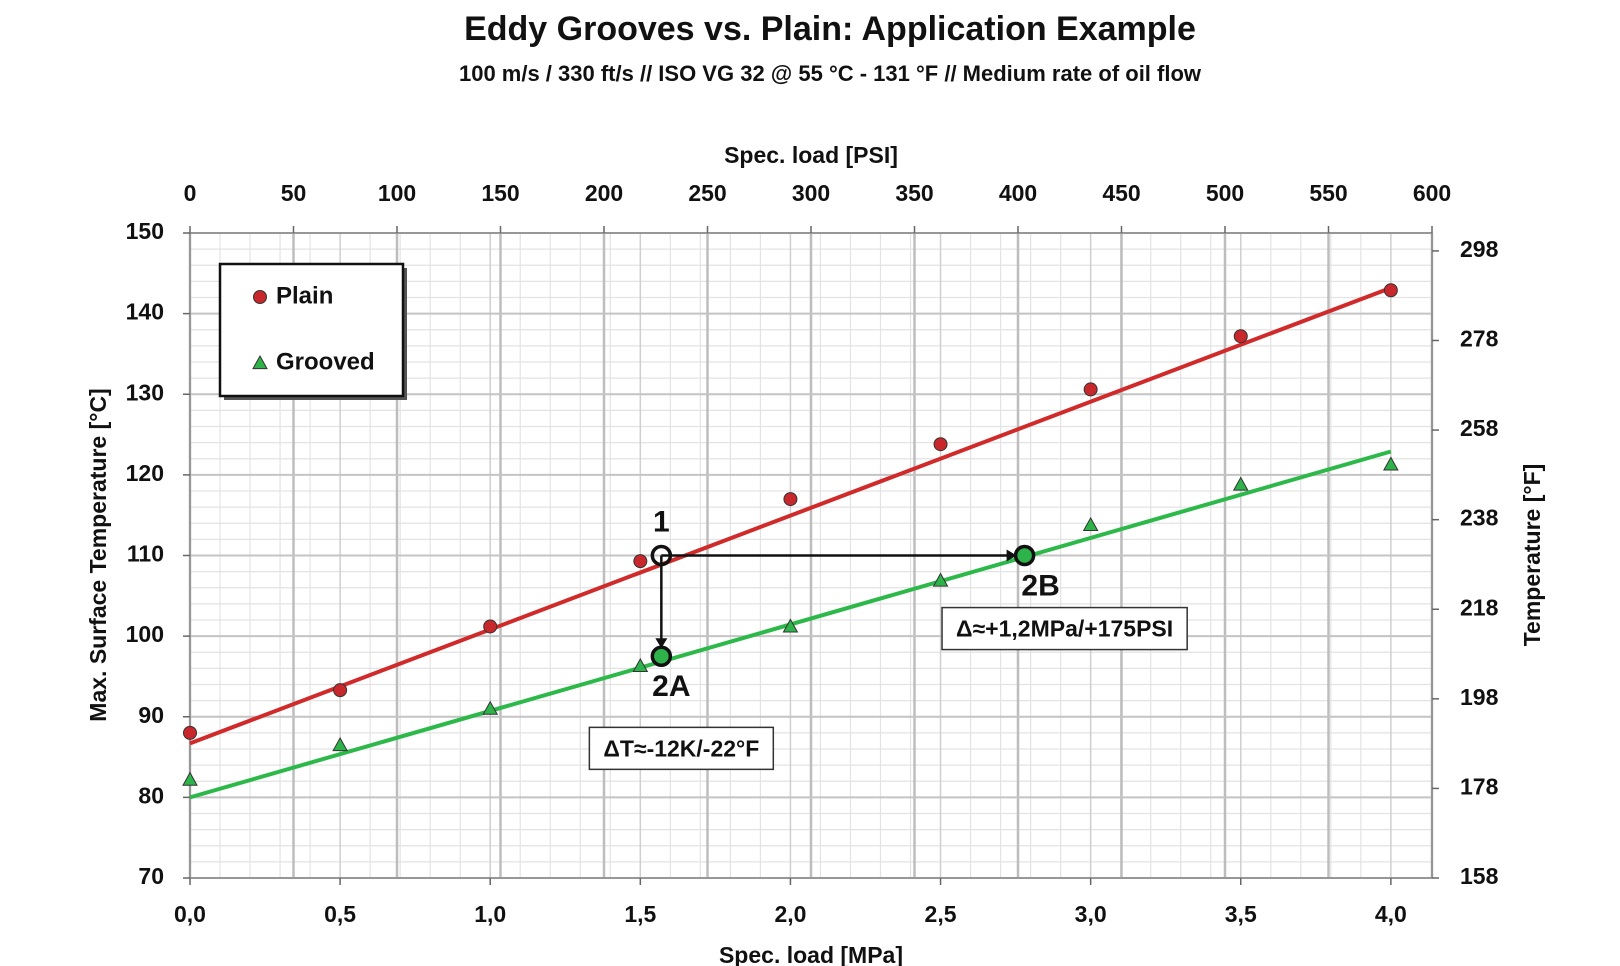 The height and width of the screenshot is (966, 1620). Describe the element at coordinates (151, 715) in the screenshot. I see `y-tick-label: 90` at that location.